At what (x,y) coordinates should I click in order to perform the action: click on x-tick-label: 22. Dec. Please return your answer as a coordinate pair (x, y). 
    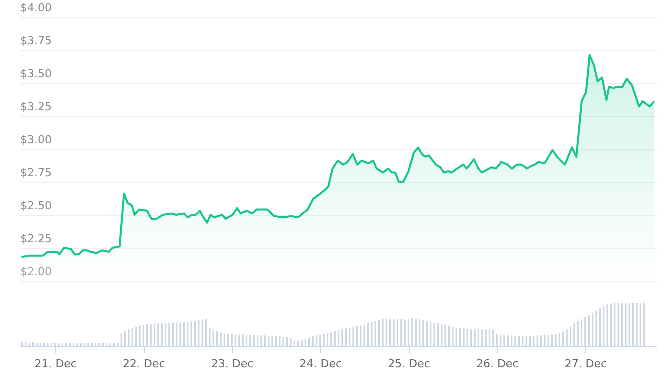
    Looking at the image, I should click on (144, 364).